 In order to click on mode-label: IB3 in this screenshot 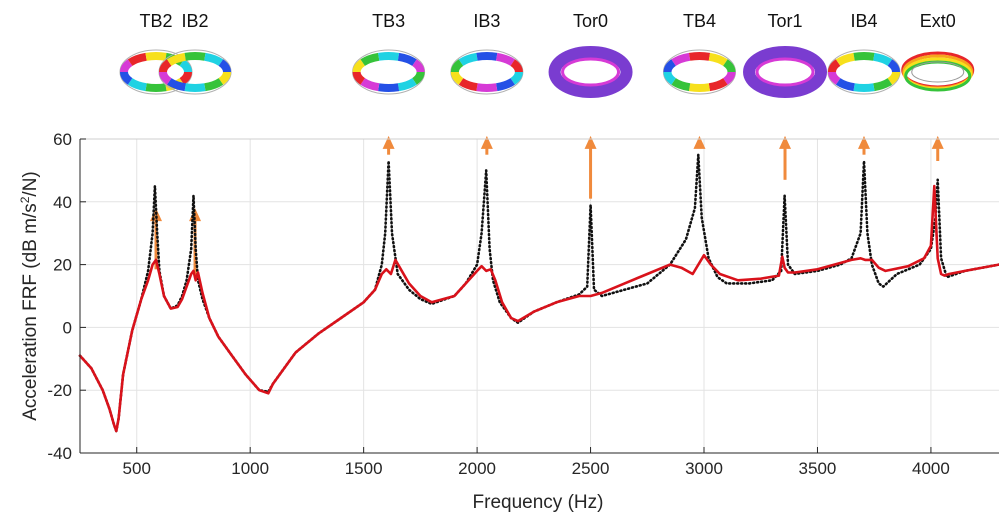, I will do `click(486, 21)`.